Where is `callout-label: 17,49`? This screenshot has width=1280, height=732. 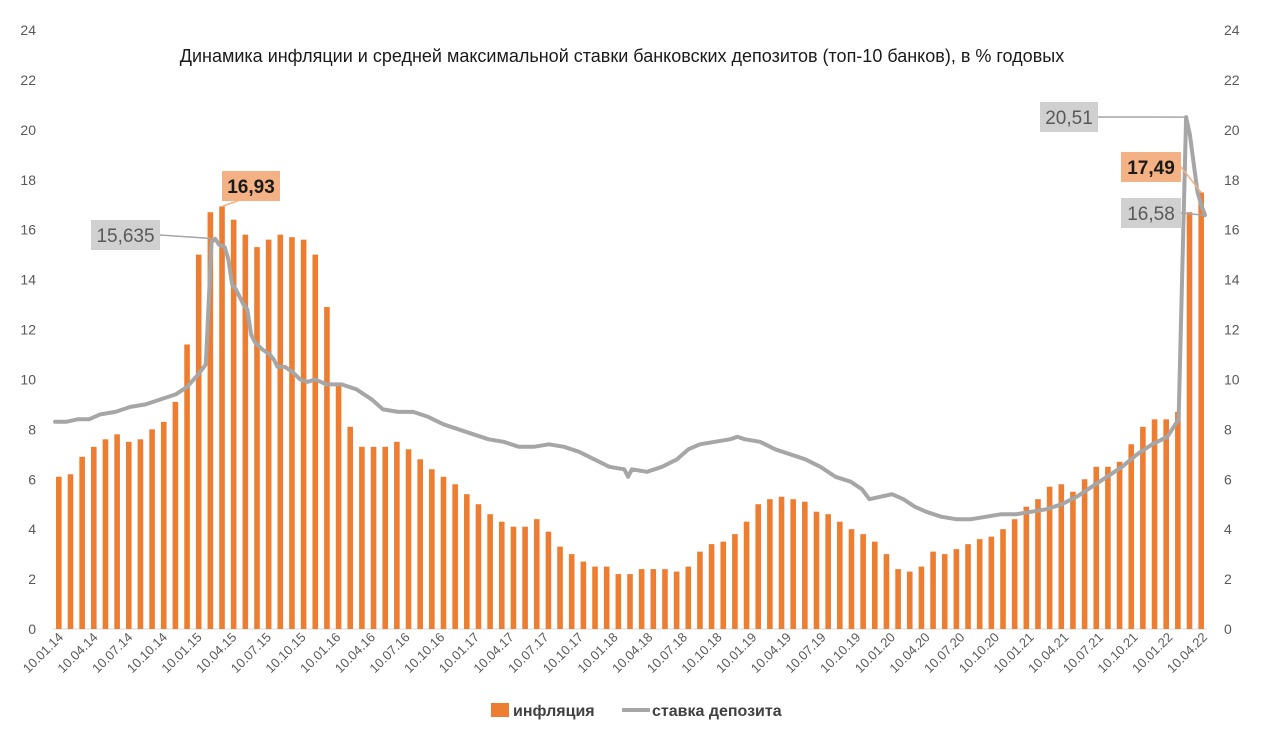 callout-label: 17,49 is located at coordinates (1151, 168).